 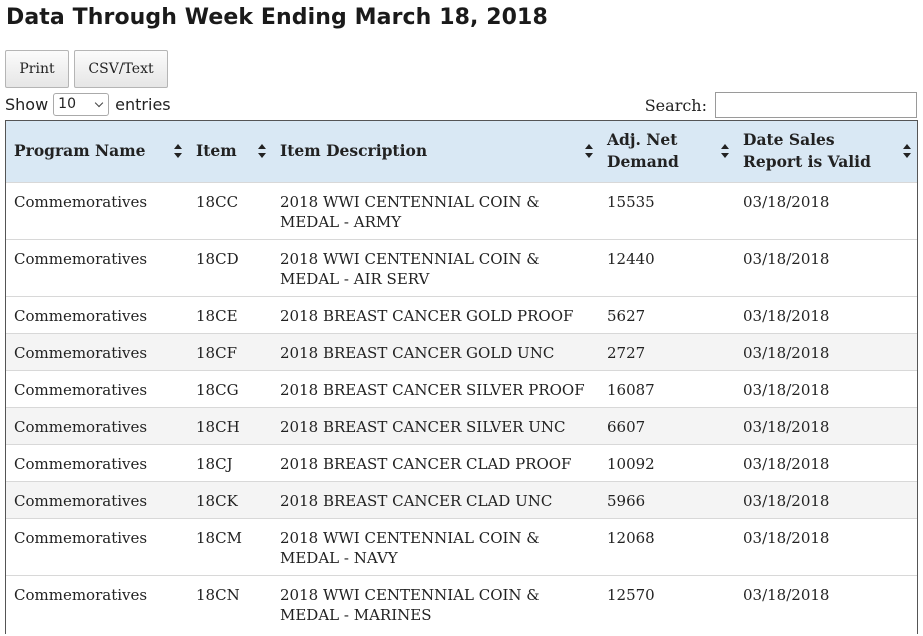 I want to click on entries-select-value: 10, so click(x=67, y=104).